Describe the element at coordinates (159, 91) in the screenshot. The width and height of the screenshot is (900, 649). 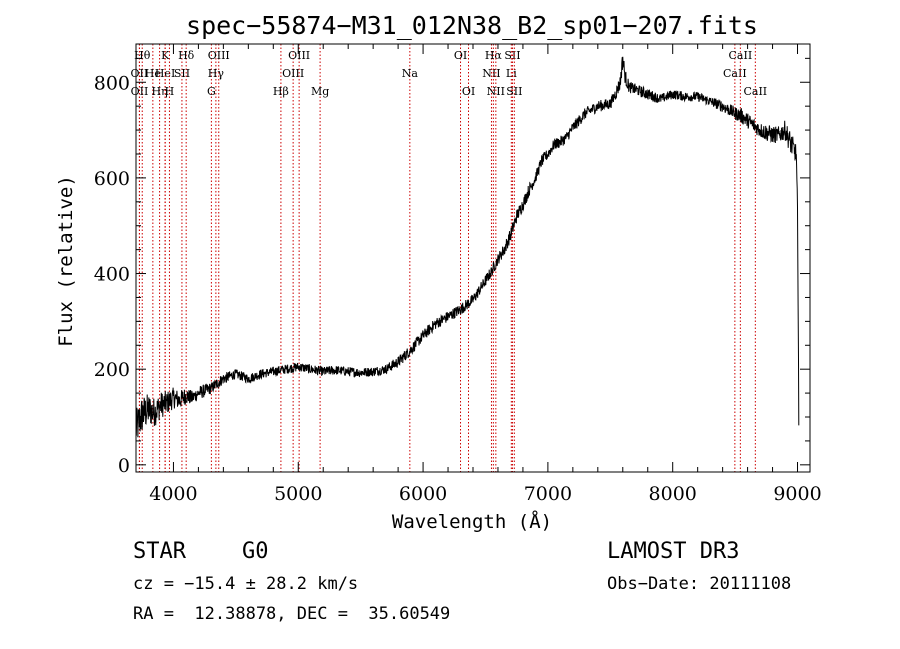
I see `line-marker-label-4: Hη` at that location.